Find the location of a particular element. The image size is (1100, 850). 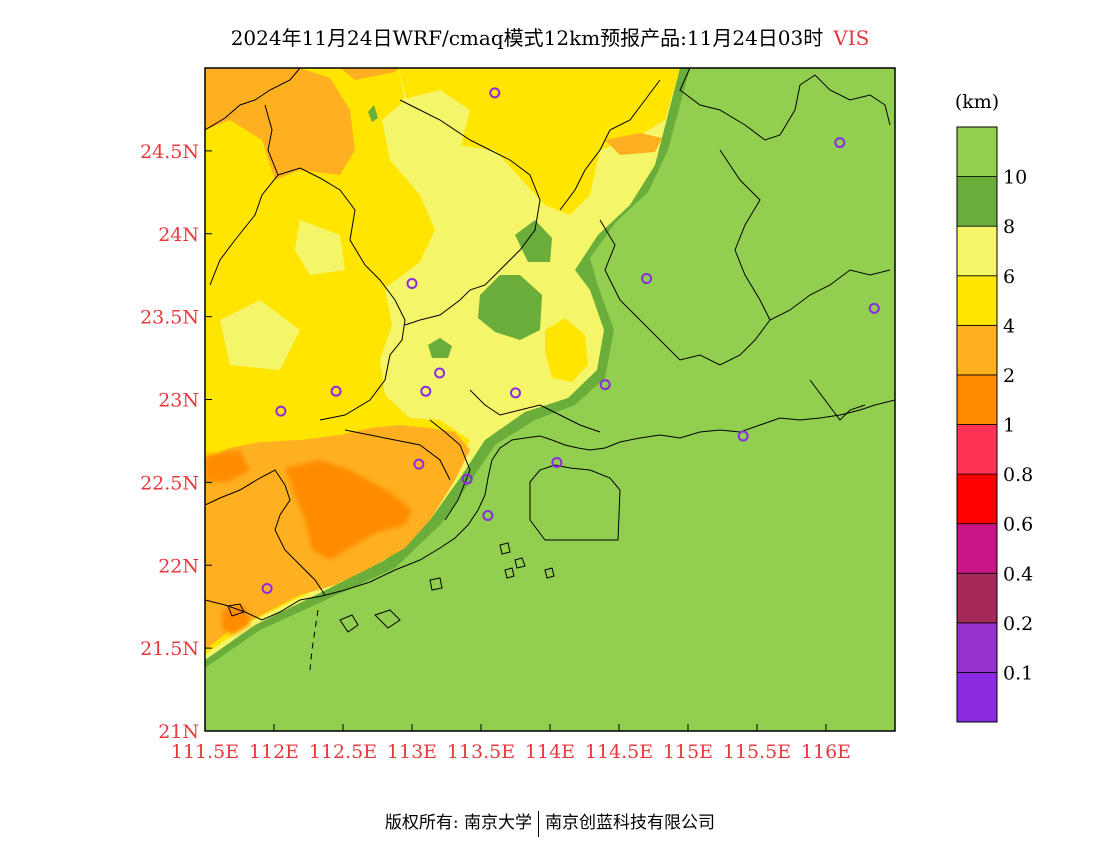

lat-tick-label: 21N is located at coordinates (178, 732).